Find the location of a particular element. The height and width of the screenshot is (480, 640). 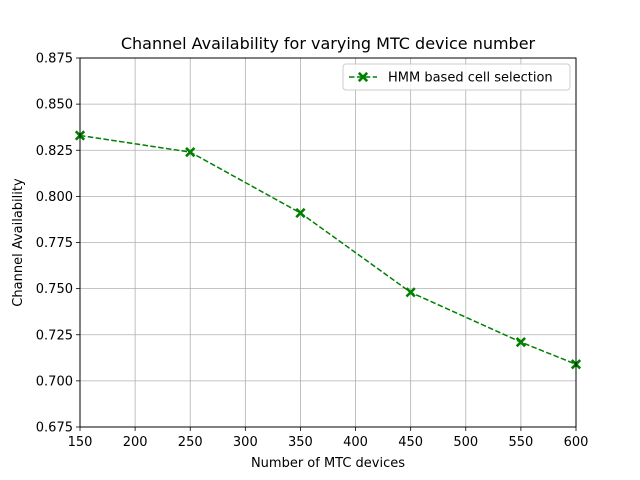

y-tick-label: 0.775 is located at coordinates (54, 243).